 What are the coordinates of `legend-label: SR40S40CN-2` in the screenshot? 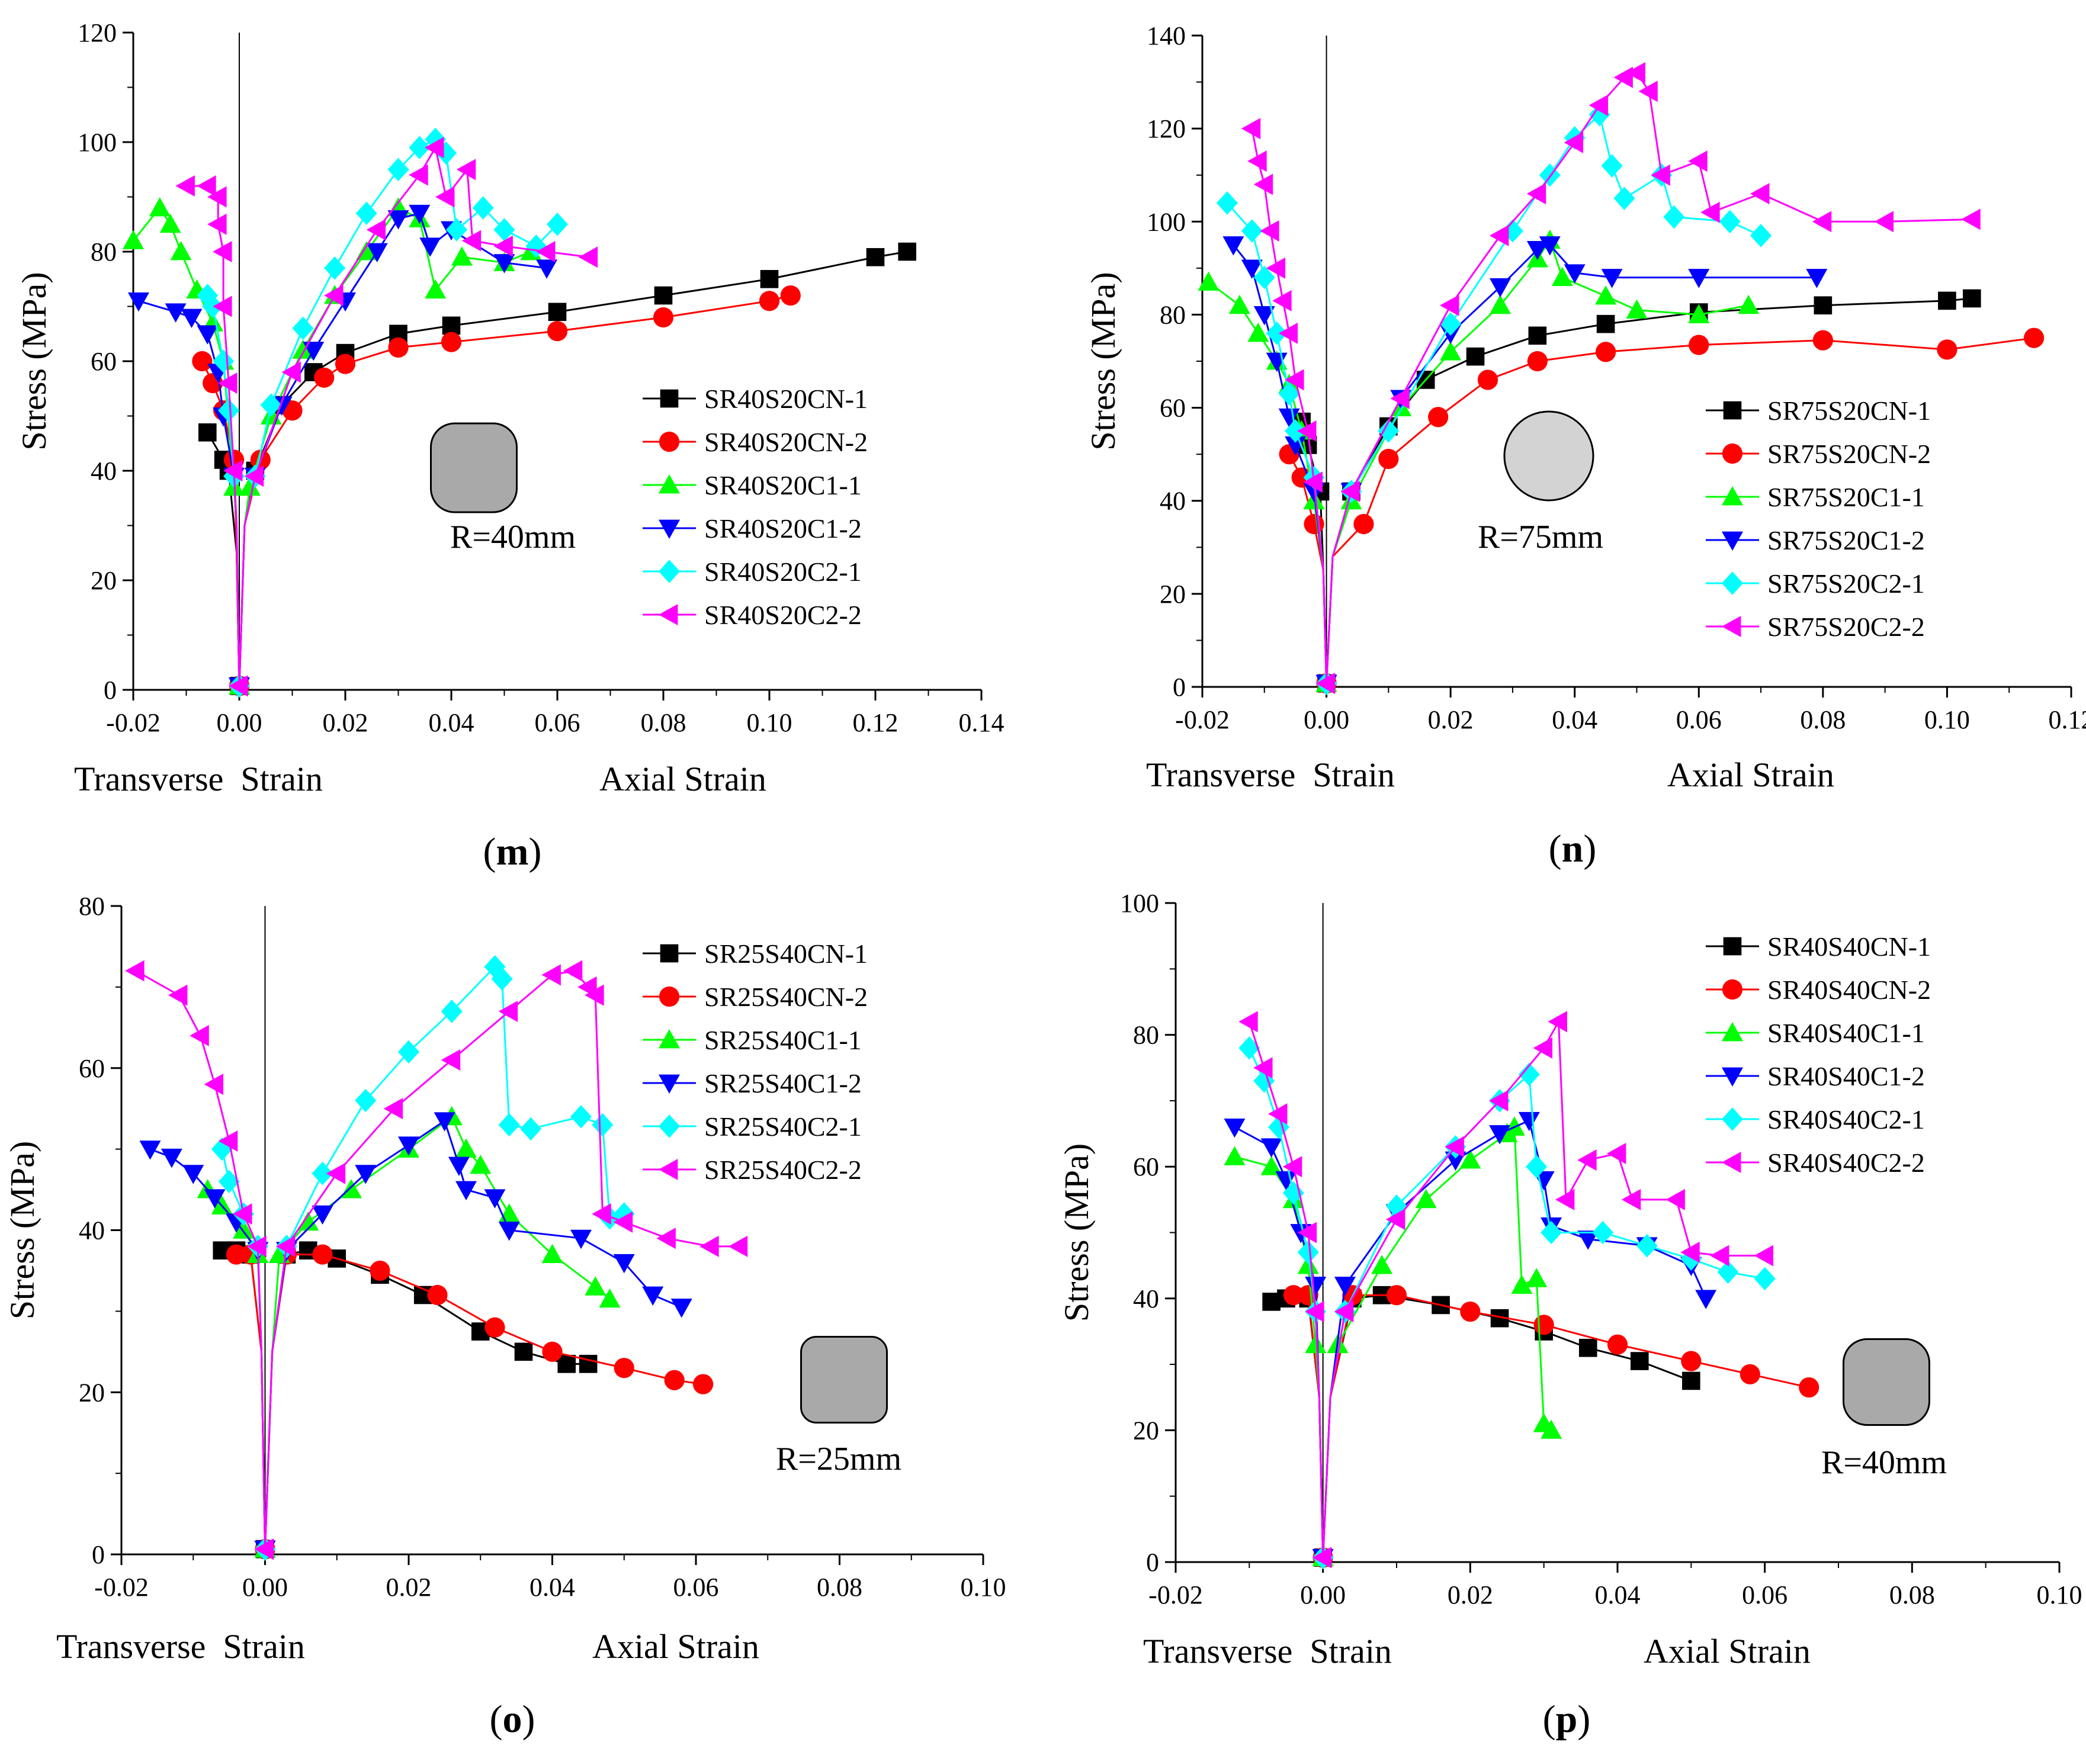 It's located at (1849, 990).